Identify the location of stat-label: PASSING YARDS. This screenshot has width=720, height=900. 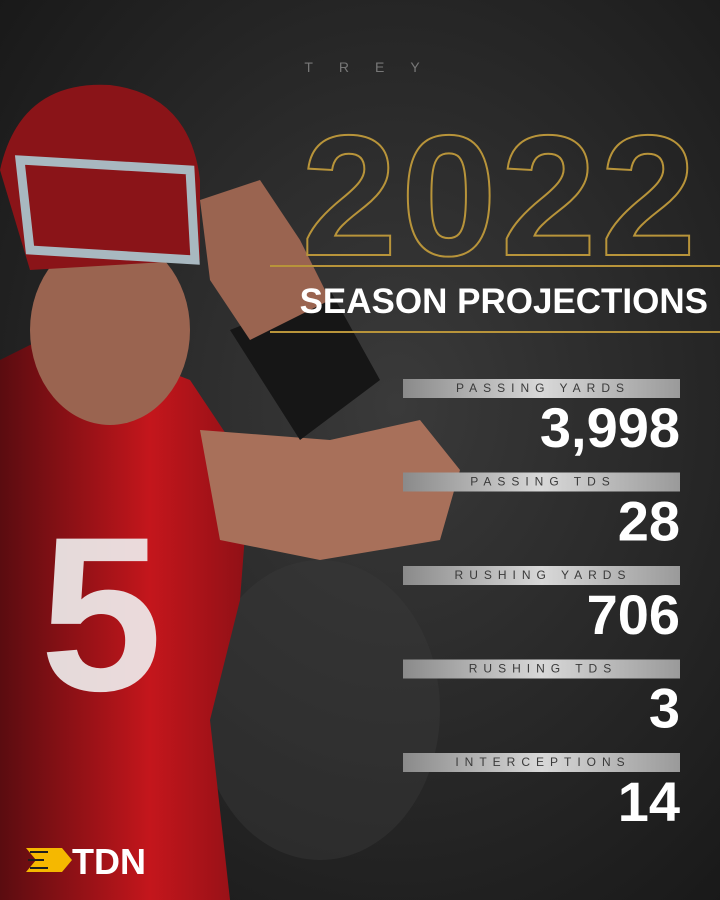
(543, 388).